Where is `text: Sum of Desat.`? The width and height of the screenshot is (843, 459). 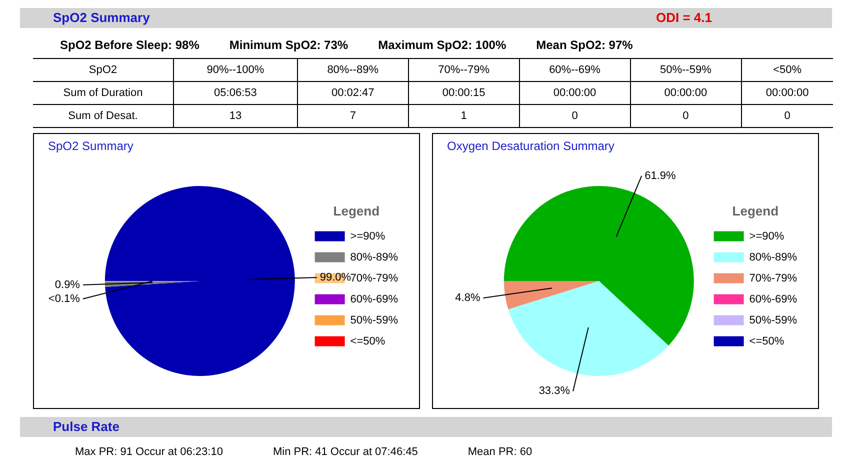 text: Sum of Desat. is located at coordinates (103, 116).